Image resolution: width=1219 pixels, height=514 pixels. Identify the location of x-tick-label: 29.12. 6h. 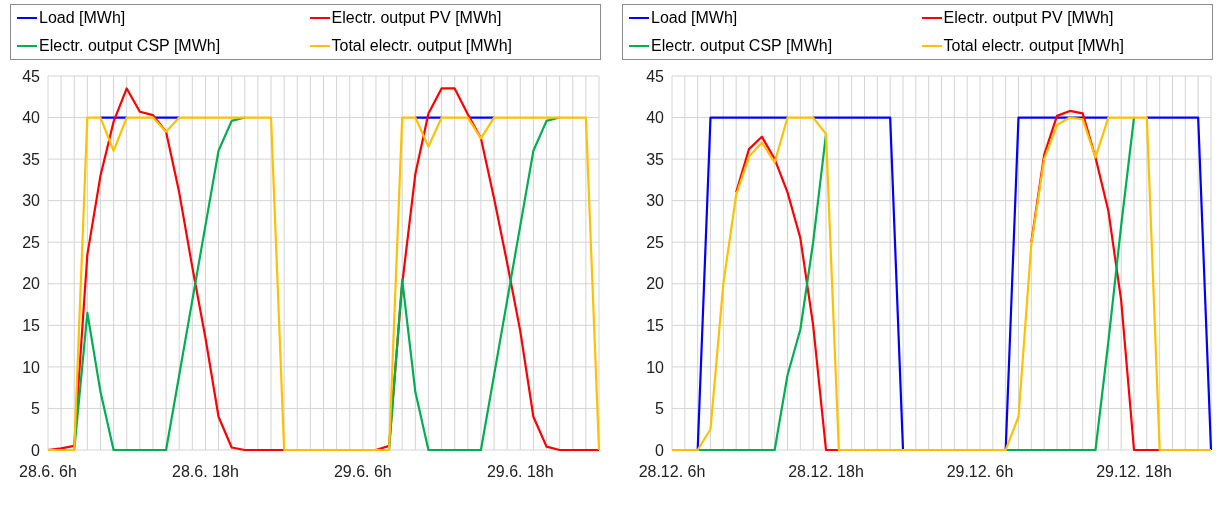
(980, 472).